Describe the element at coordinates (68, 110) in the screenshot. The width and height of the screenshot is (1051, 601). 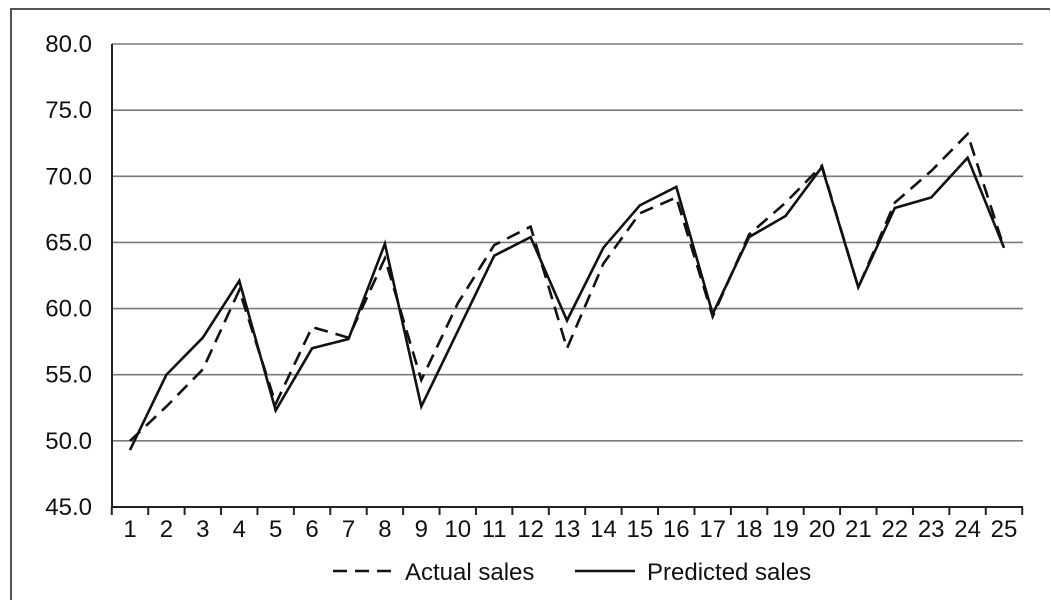
I see `y-tick-label: 75.0` at that location.